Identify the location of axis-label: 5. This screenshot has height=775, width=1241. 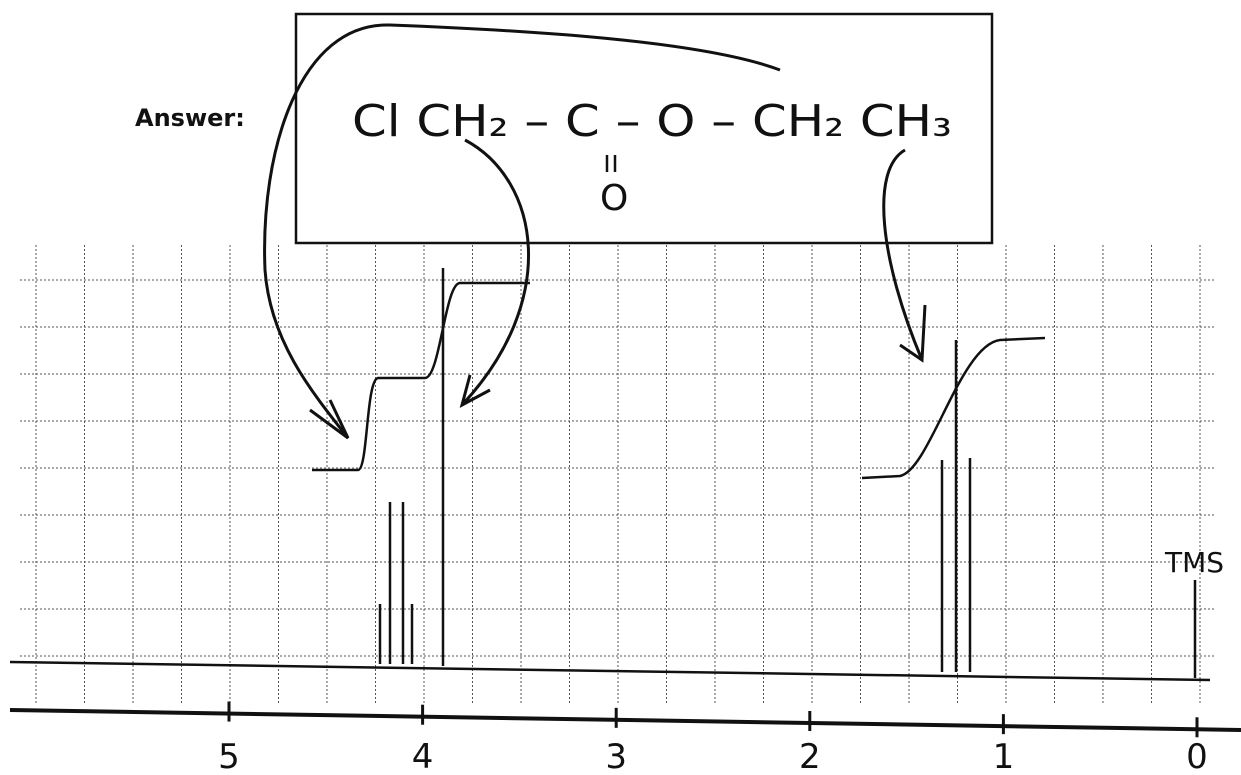
(229, 756).